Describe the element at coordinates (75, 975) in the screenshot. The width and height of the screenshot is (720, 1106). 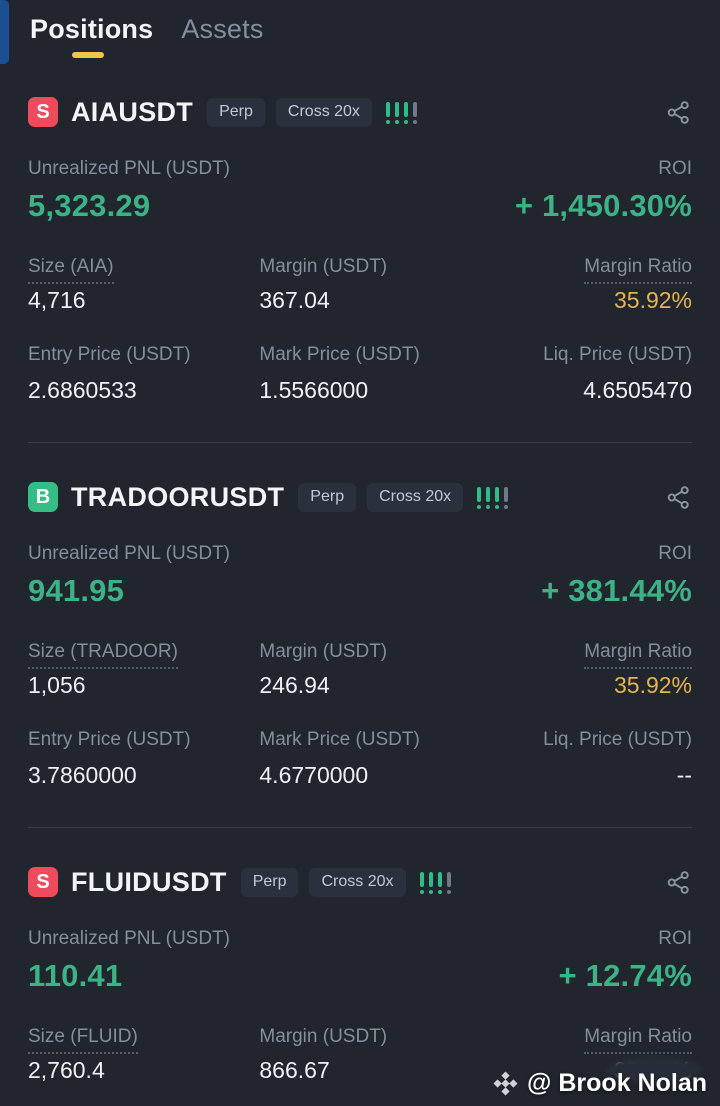
I see `unrealized-pnl-value: 110.41` at that location.